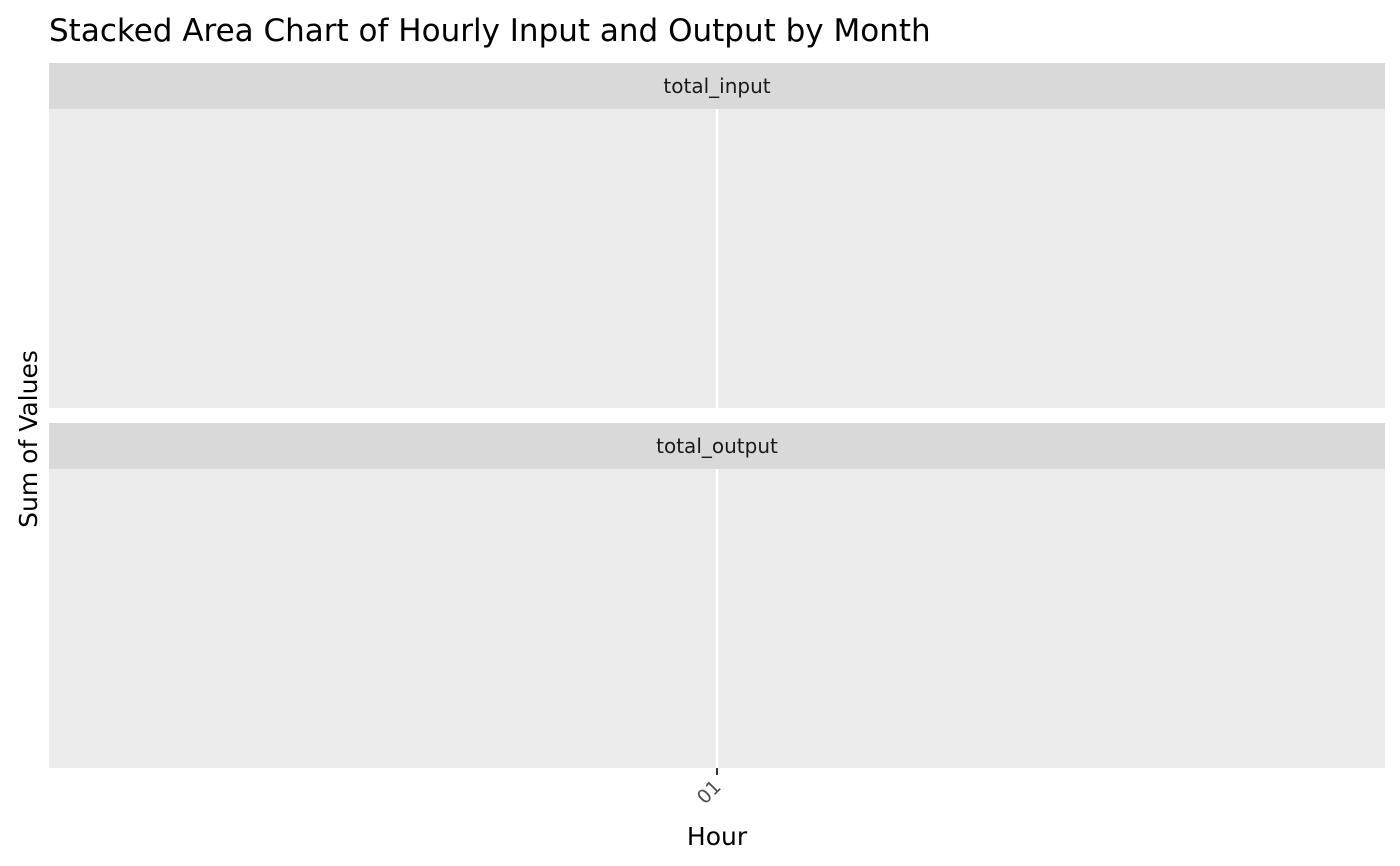 The height and width of the screenshot is (866, 1400). I want to click on x-axis-title: Hour, so click(717, 836).